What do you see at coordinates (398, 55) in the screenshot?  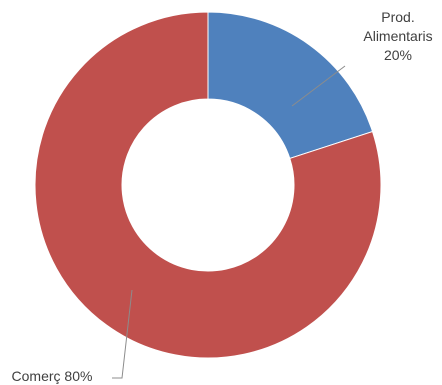 I see `data-label-prod-alimentaris-line-3: 20%` at bounding box center [398, 55].